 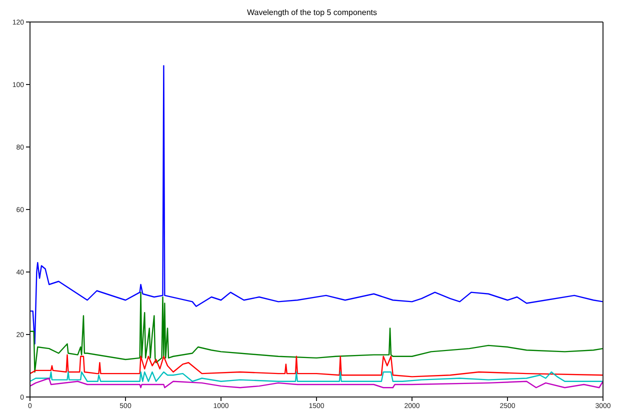 What do you see at coordinates (312, 13) in the screenshot?
I see `chart-title: Wavelength of the top 5 components` at bounding box center [312, 13].